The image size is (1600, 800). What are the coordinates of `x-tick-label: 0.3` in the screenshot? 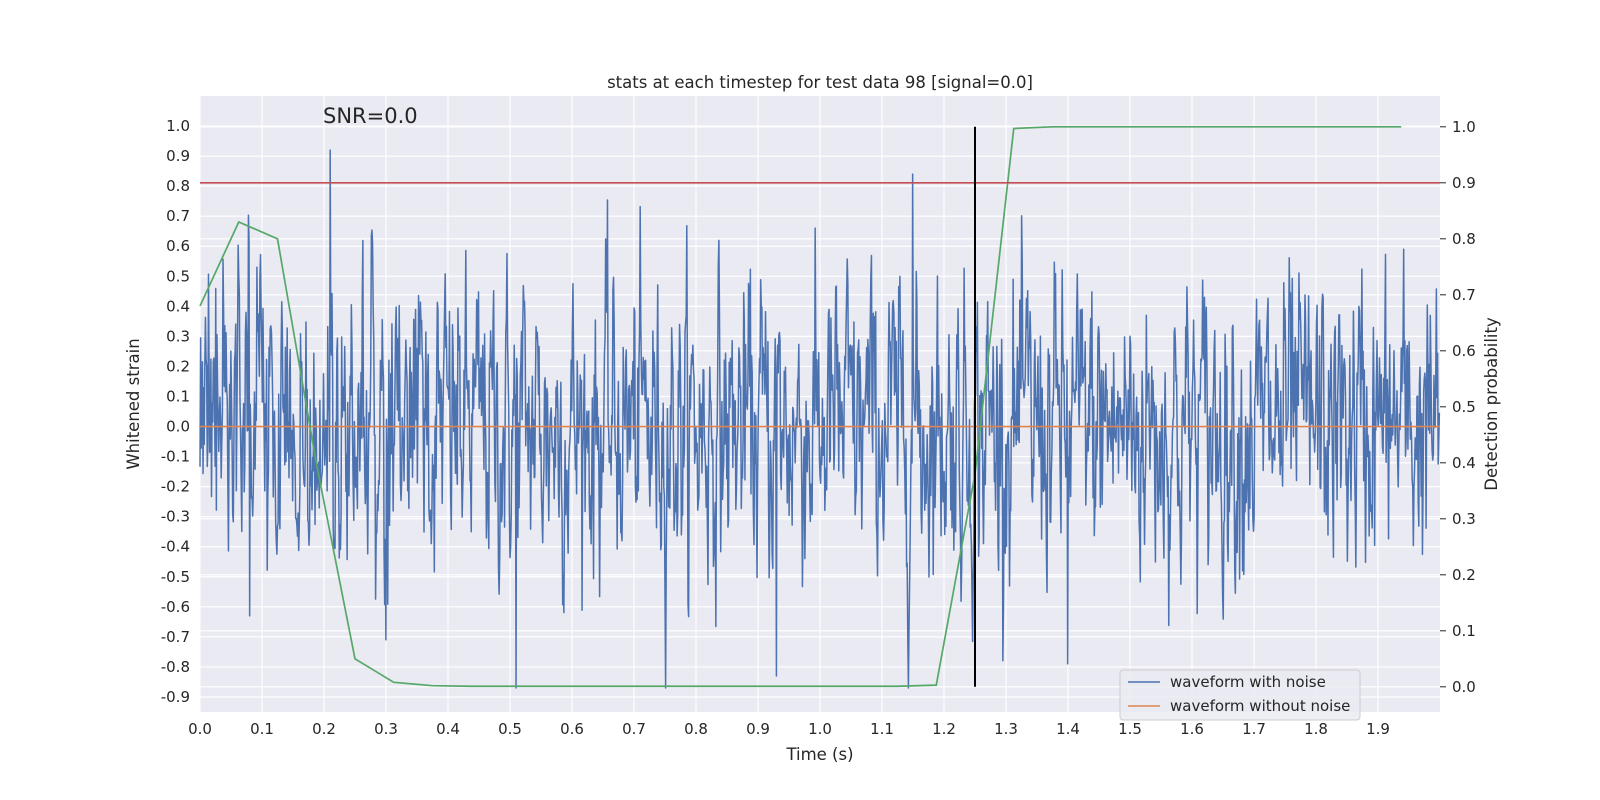 It's located at (386, 729).